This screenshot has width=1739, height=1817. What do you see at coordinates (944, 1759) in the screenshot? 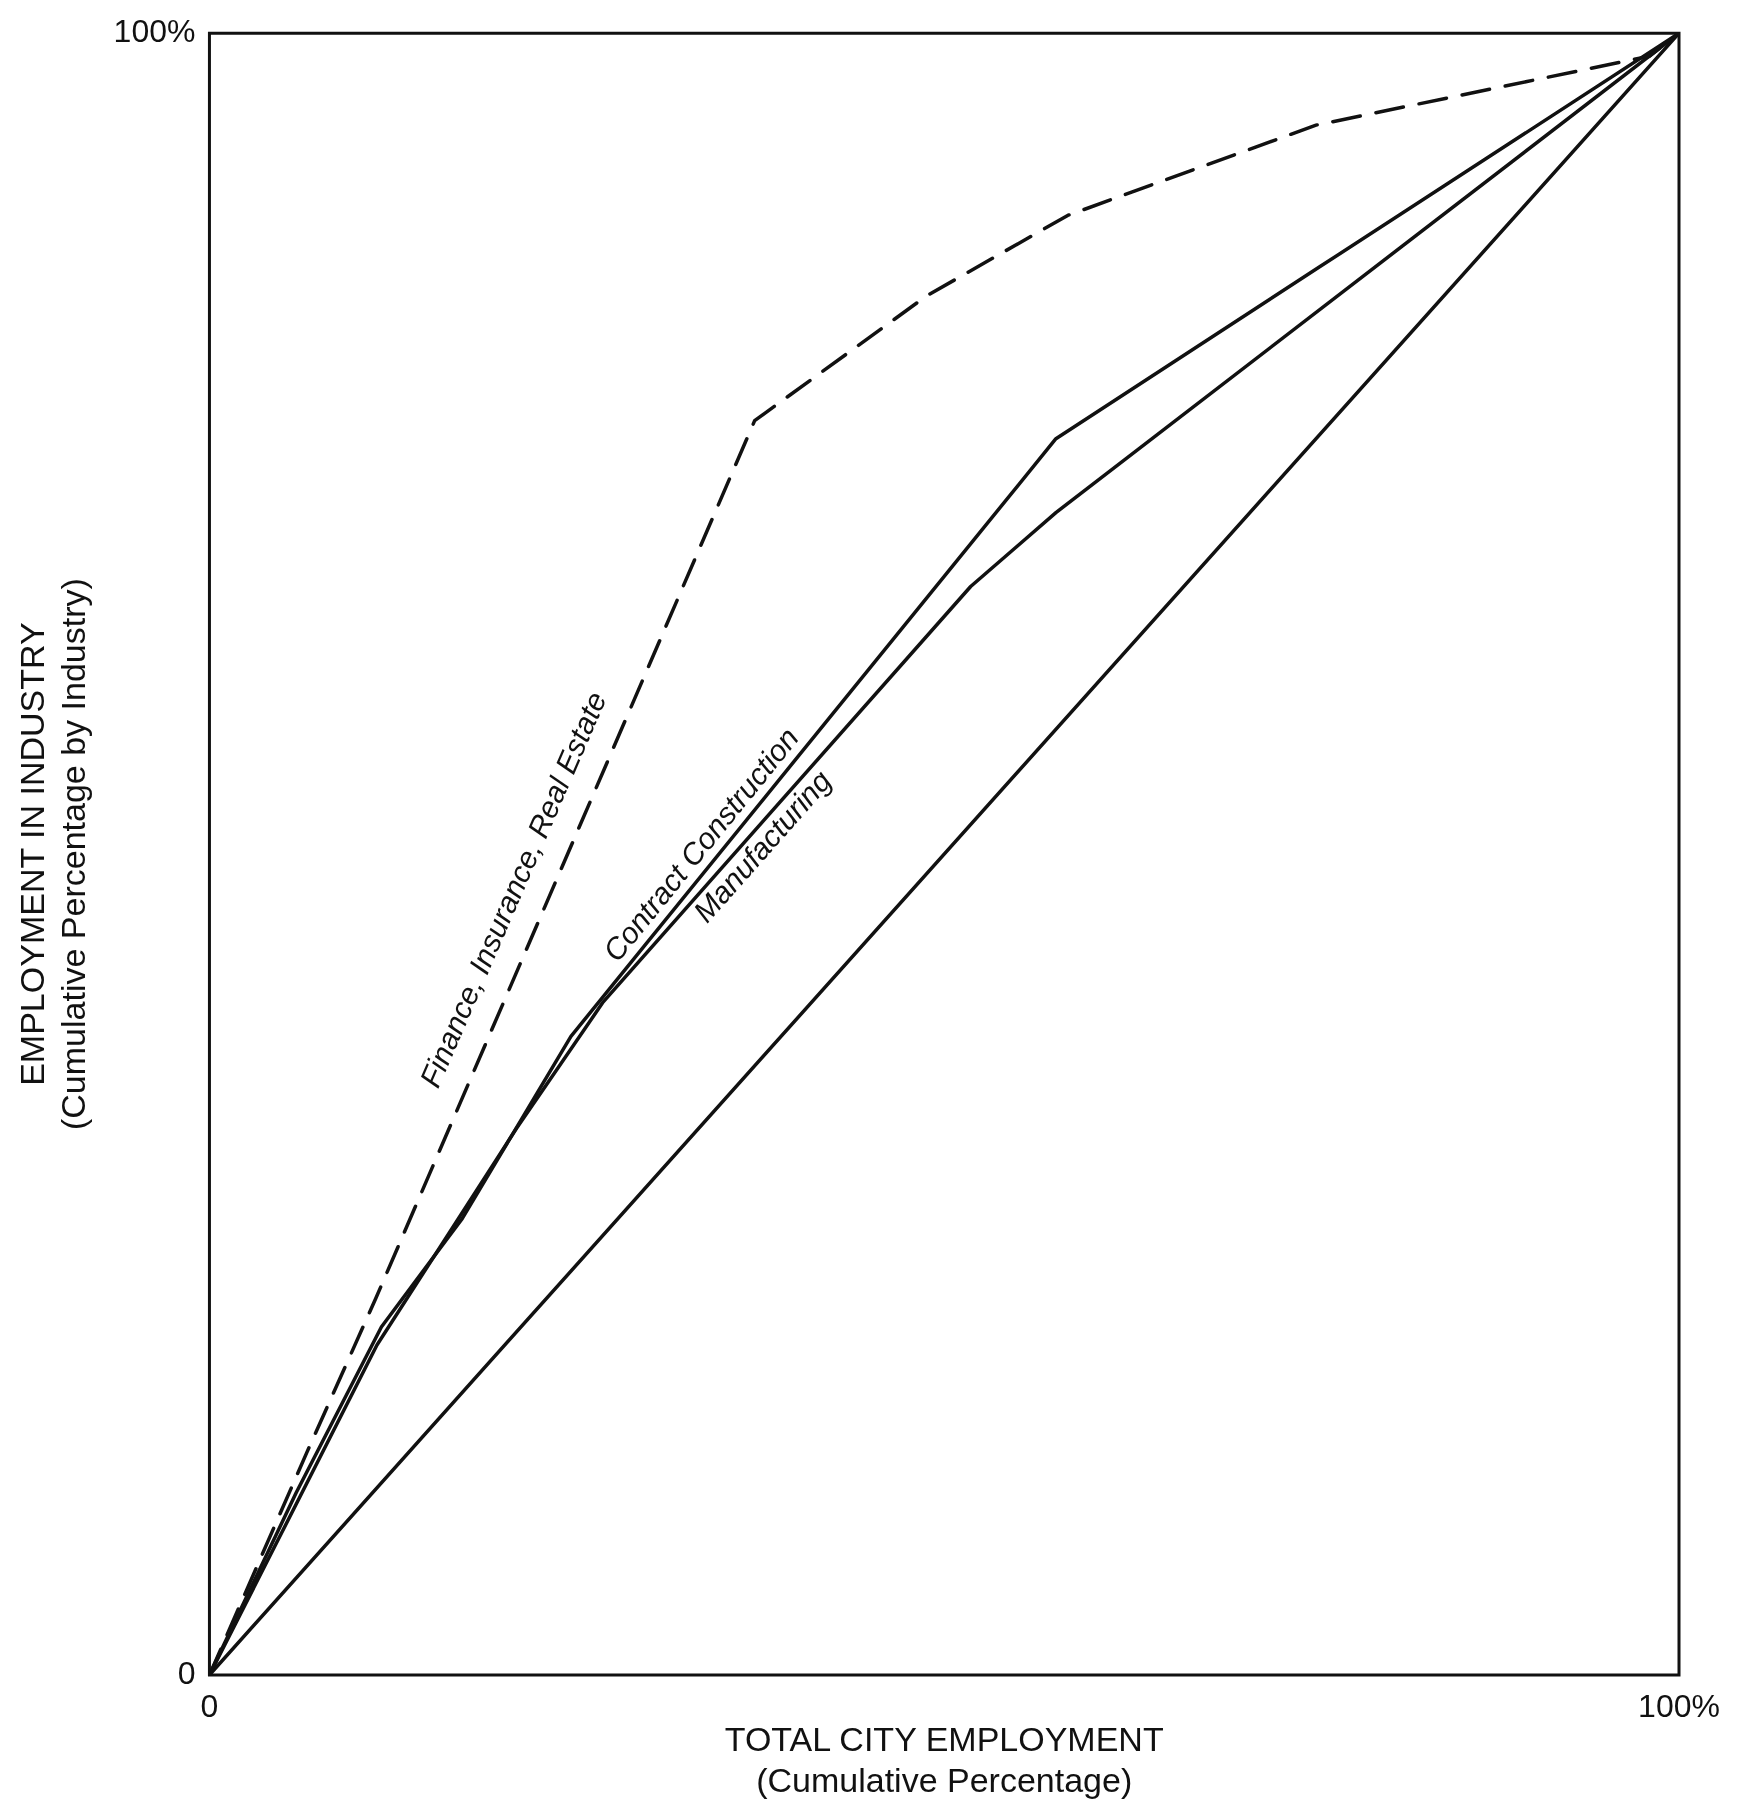
I see `x-axis-title: TOTAL CITY EMPLOYMENT (Cumulative Percentage)` at bounding box center [944, 1759].